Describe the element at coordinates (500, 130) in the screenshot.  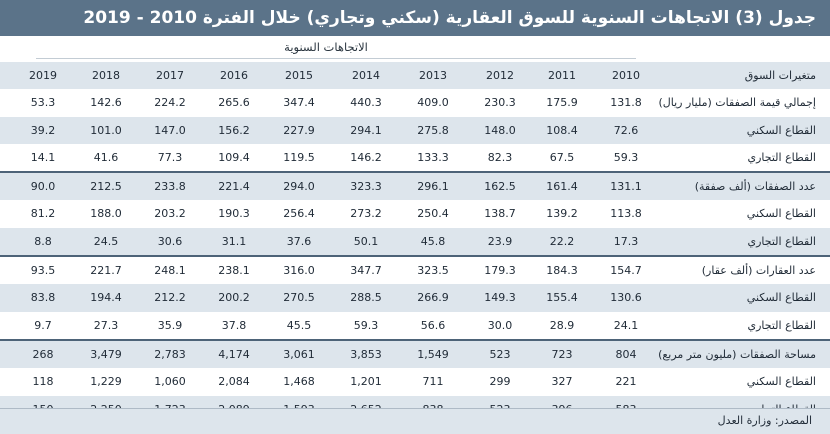
I see `table-cell: 148.0` at that location.